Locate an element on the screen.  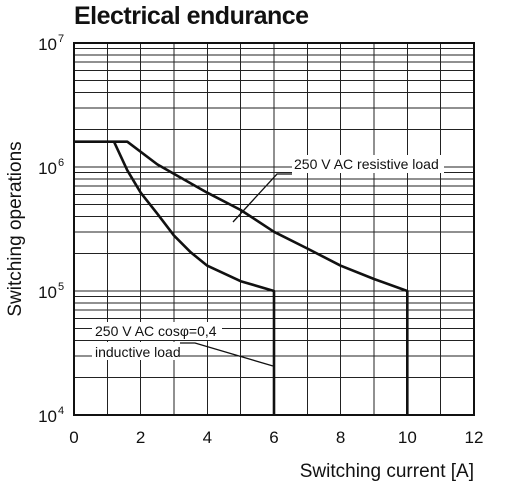
y-tick-exponent: 5 is located at coordinates (61, 287).